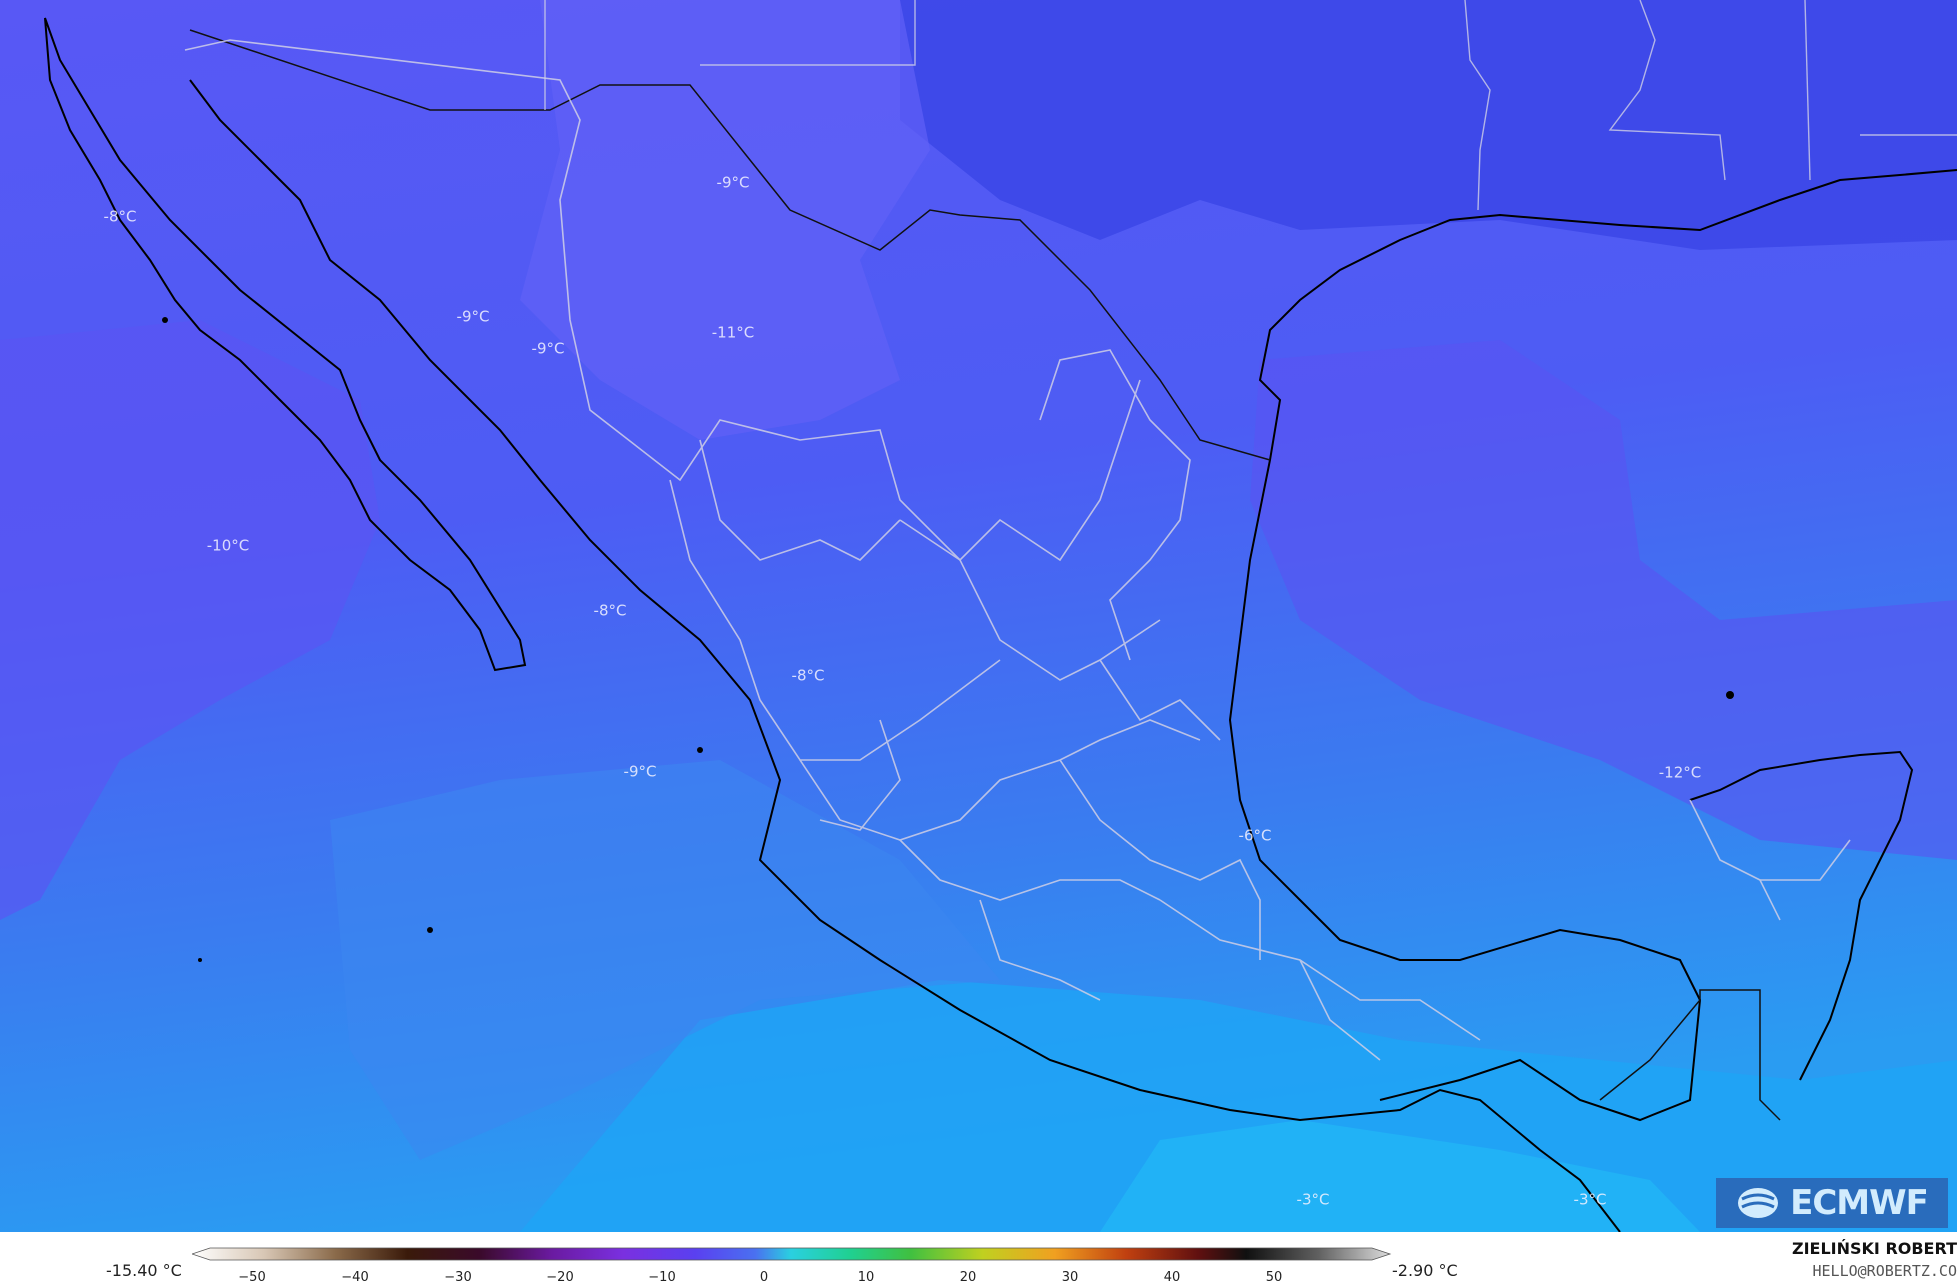 This screenshot has width=1957, height=1287. What do you see at coordinates (1758, 1203) in the screenshot?
I see `ecmwf-logo-icon` at bounding box center [1758, 1203].